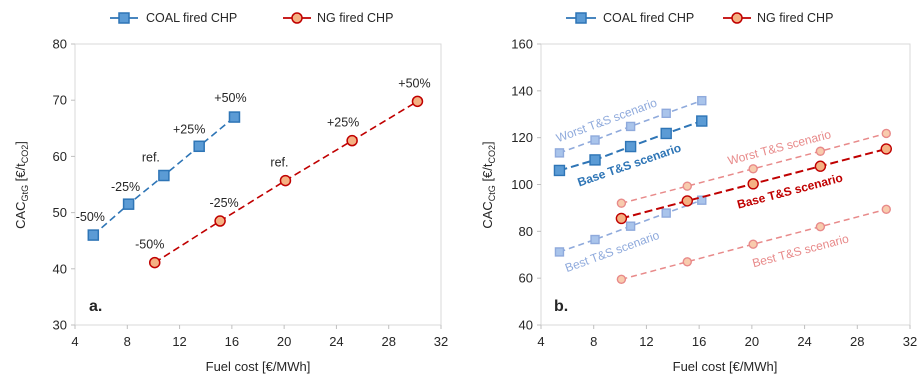 This screenshot has height=375, width=919. Describe the element at coordinates (95, 306) in the screenshot. I see `panel-label: a.` at that location.